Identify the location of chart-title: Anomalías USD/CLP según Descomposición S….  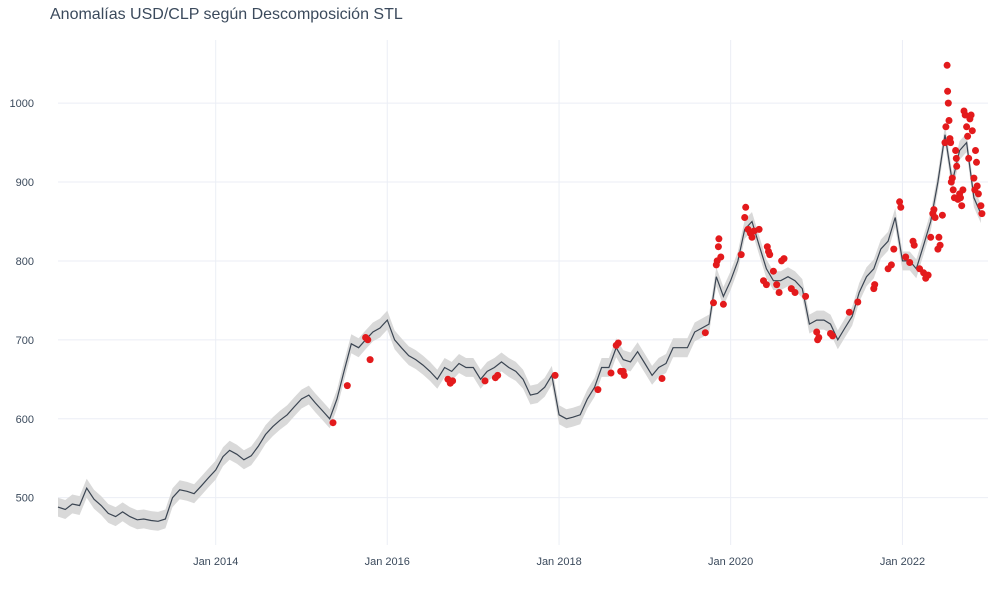
(226, 14).